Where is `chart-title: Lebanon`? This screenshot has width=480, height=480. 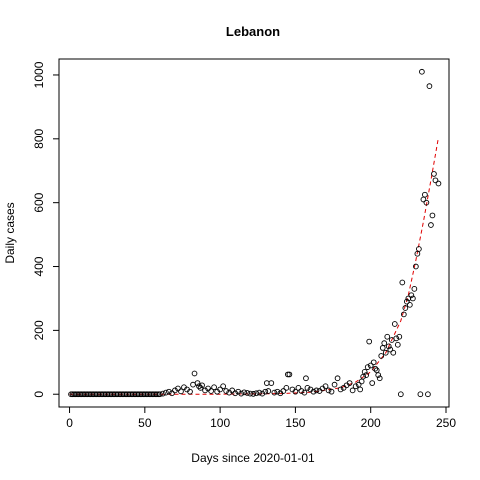 chart-title: Lebanon is located at coordinates (253, 31).